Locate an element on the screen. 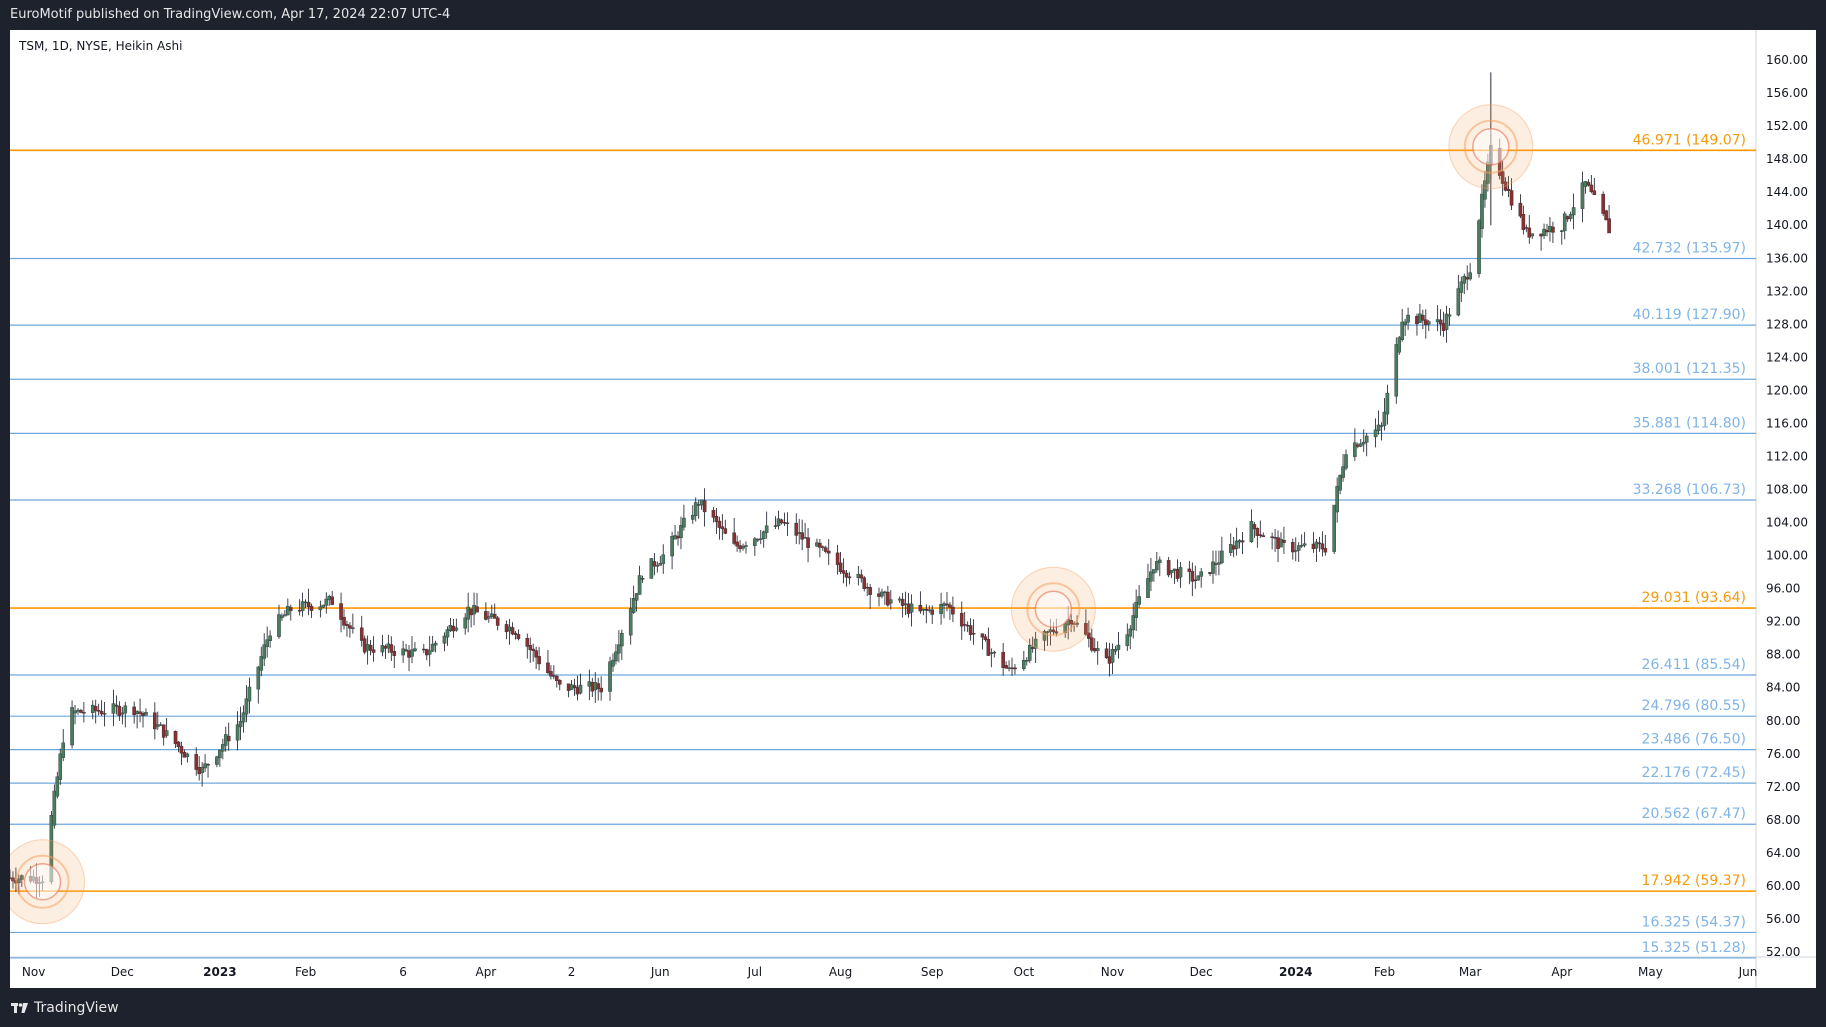 Image resolution: width=1826 pixels, height=1027 pixels. price-tick-label: 116.00 is located at coordinates (1787, 423).